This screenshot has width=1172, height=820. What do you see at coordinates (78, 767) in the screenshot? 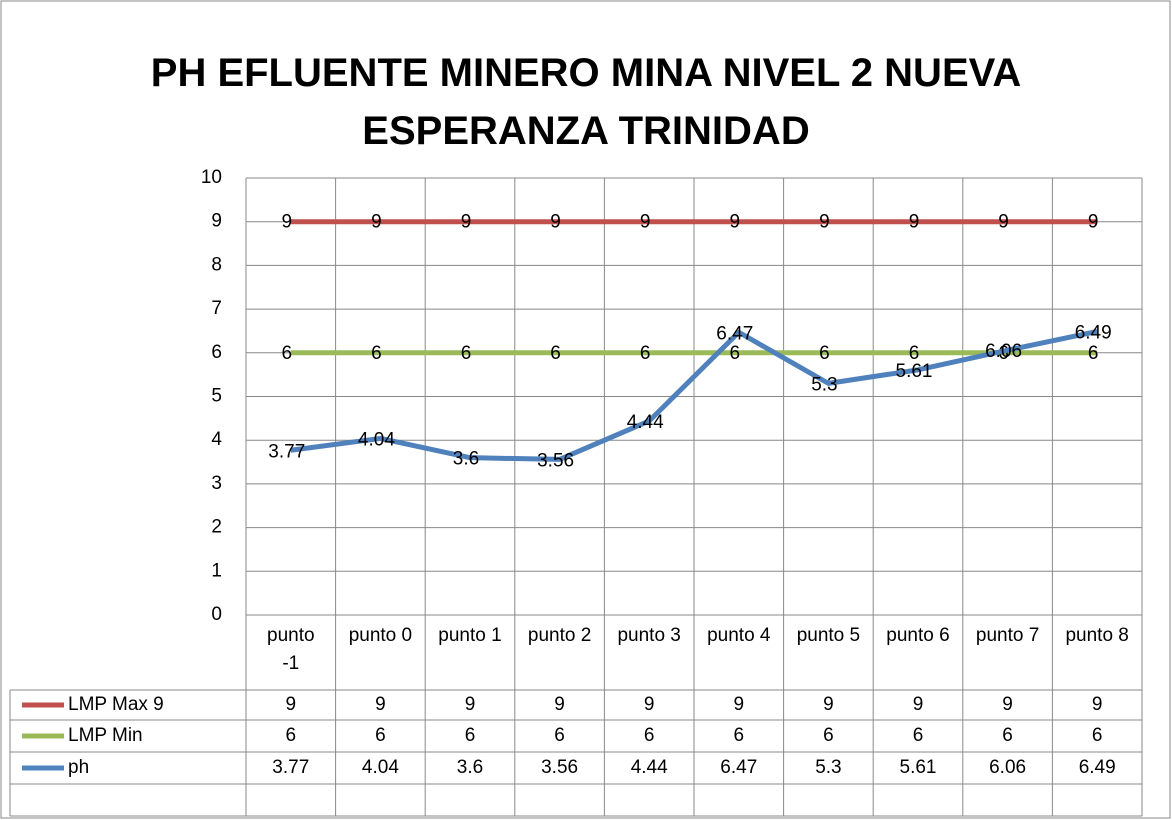
I see `legend-label: ph` at bounding box center [78, 767].